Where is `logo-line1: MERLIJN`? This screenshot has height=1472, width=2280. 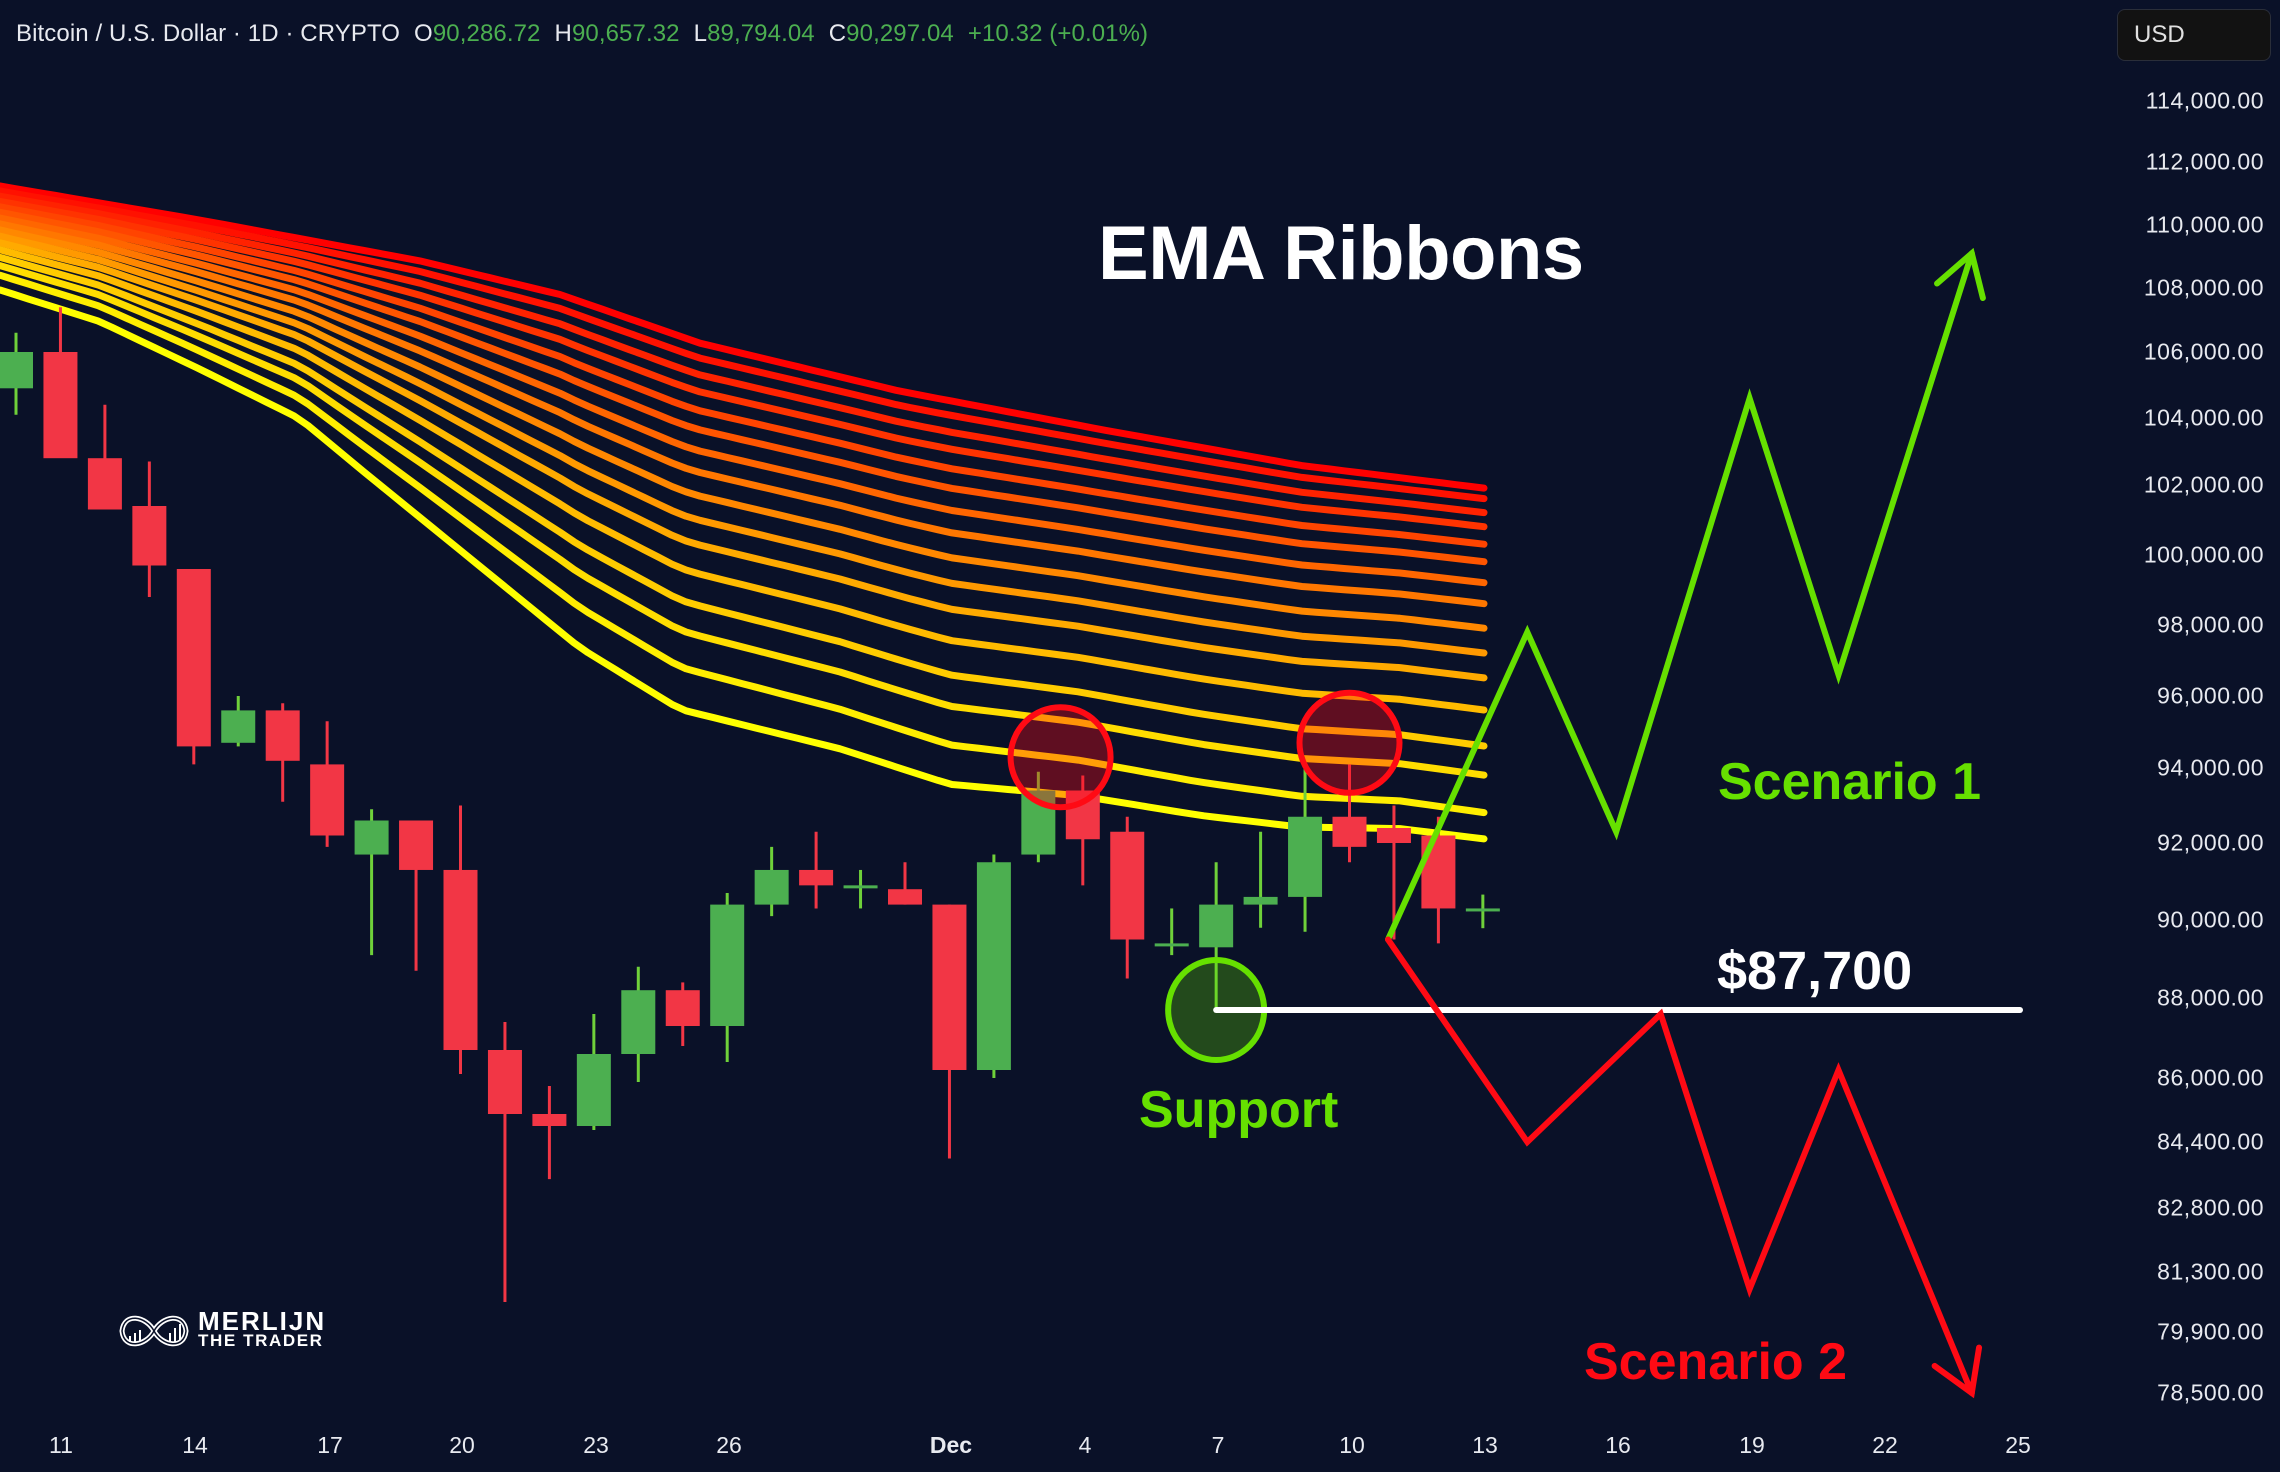
logo-line1: MERLIJN is located at coordinates (262, 1321).